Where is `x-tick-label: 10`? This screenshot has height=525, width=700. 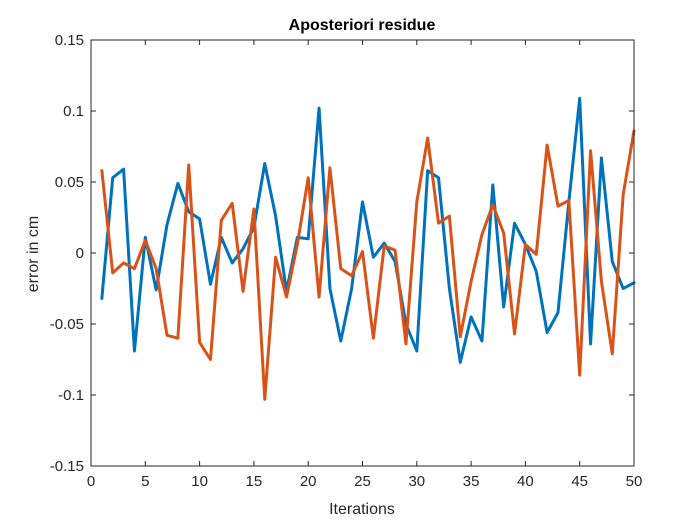 x-tick-label: 10 is located at coordinates (199, 481).